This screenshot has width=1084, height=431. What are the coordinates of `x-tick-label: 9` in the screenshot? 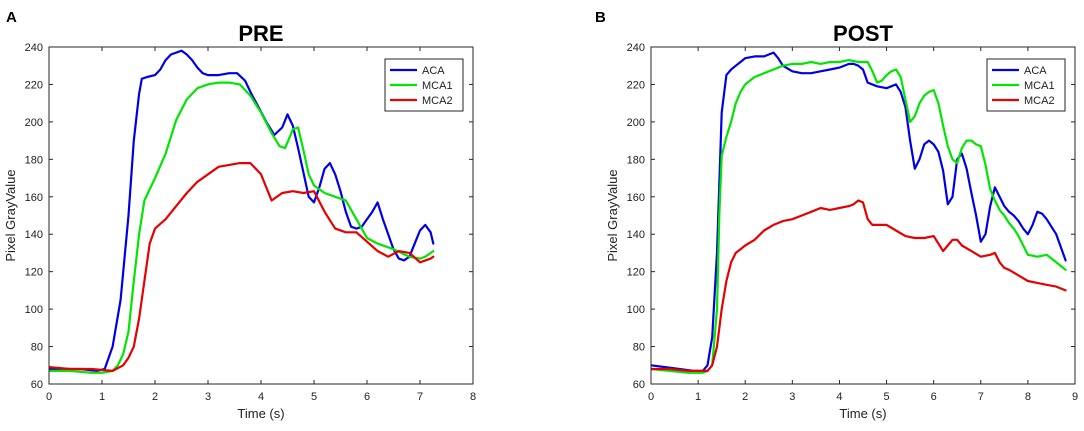 It's located at (1075, 397).